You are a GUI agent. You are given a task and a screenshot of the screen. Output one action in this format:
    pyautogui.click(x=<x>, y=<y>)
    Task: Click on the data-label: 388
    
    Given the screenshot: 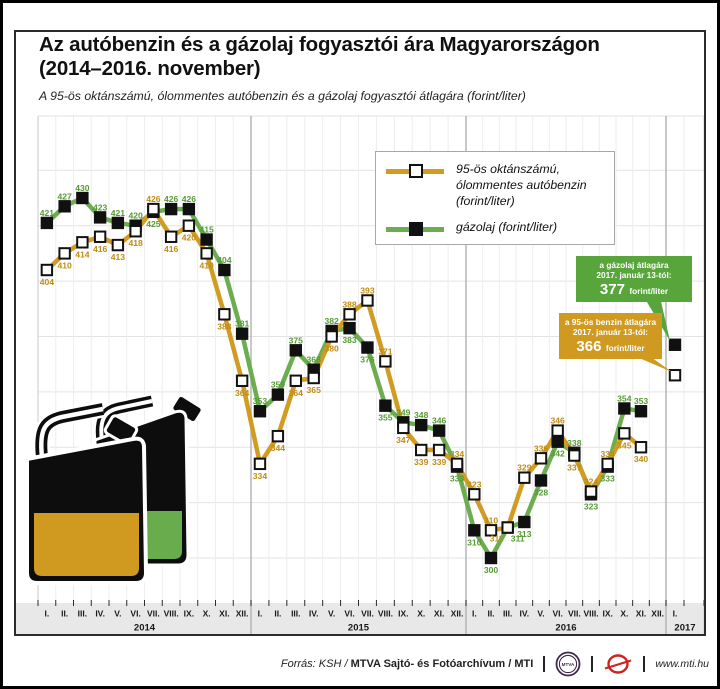 What is the action you would take?
    pyautogui.click(x=349, y=304)
    